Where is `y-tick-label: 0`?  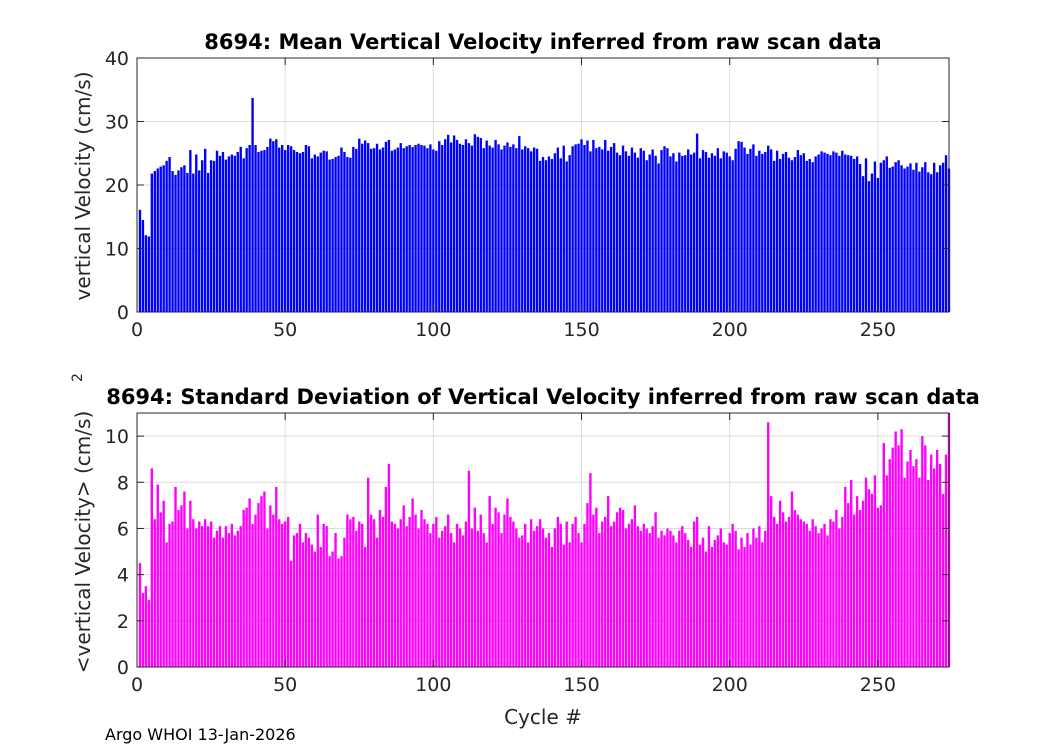
y-tick-label: 0 is located at coordinates (123, 668).